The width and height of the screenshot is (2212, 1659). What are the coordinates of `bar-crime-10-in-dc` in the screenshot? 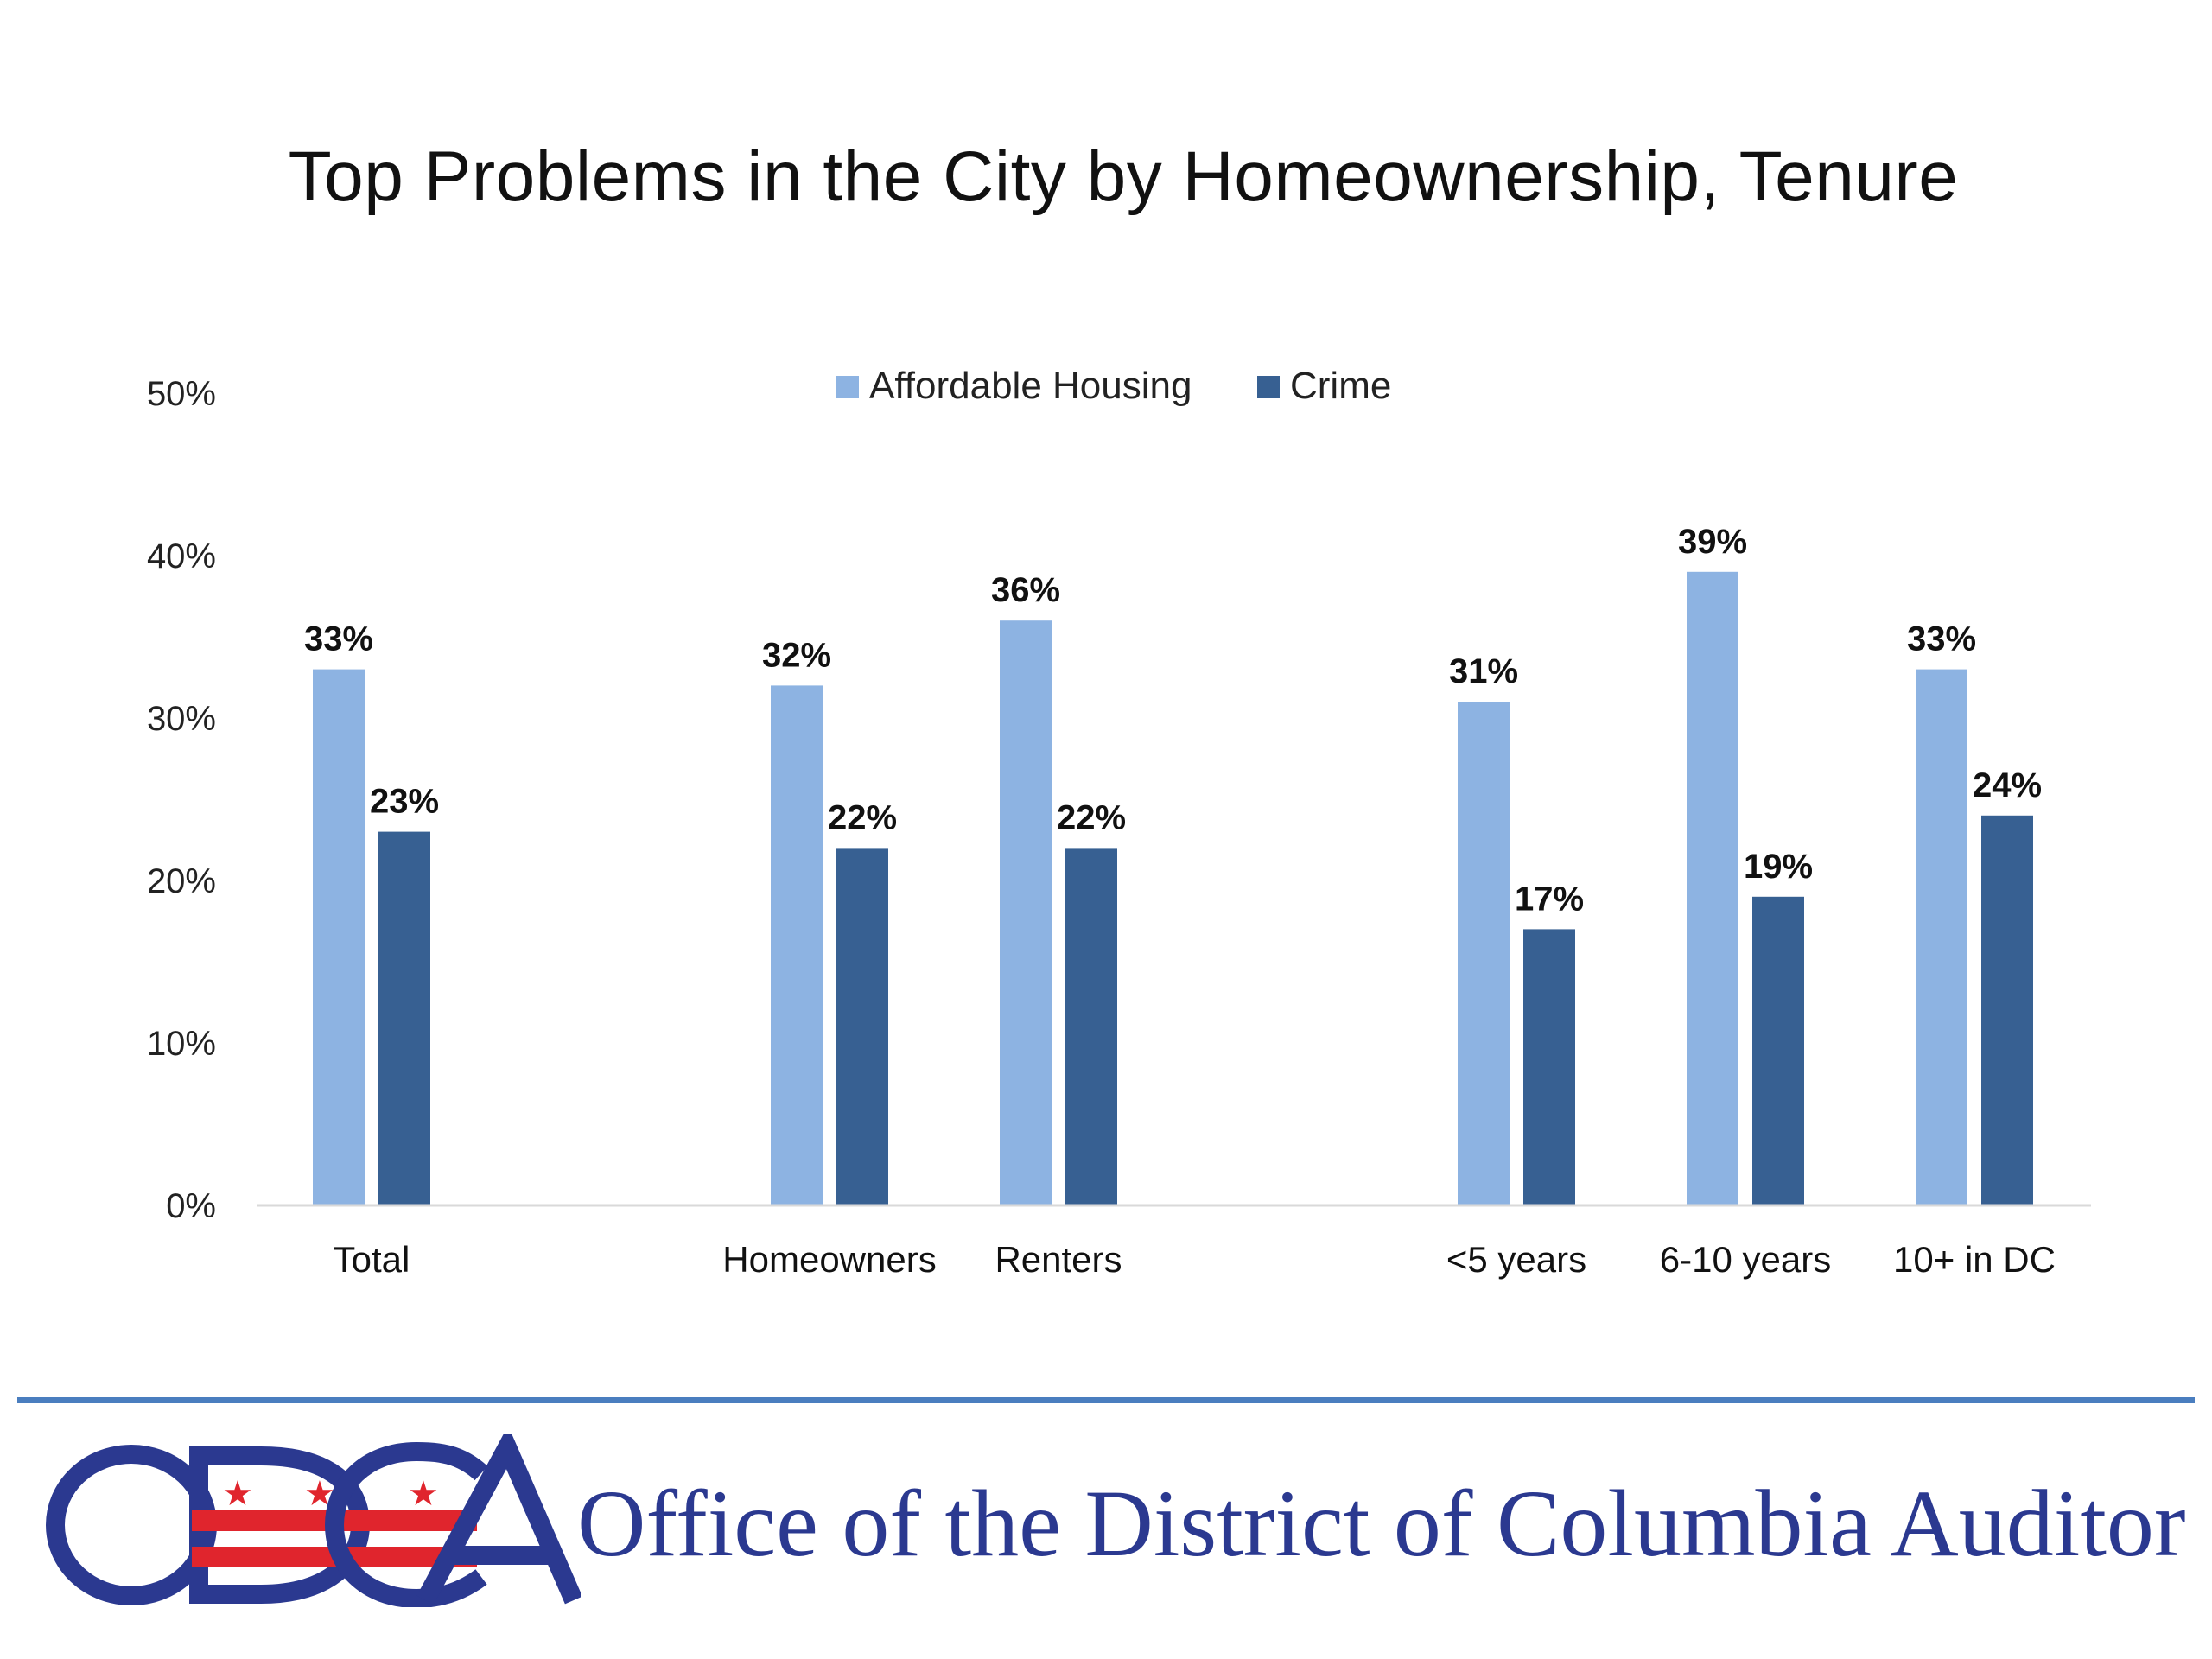 It's located at (2007, 1010).